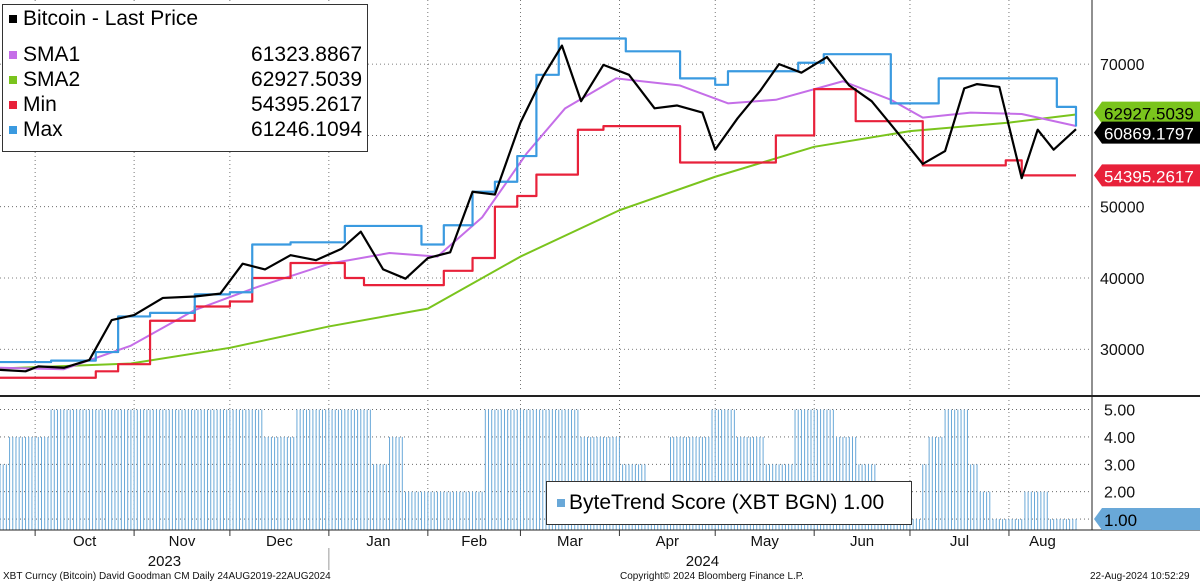 This screenshot has width=1200, height=585. Describe the element at coordinates (474, 541) in the screenshot. I see `x-tick-label: Feb` at that location.